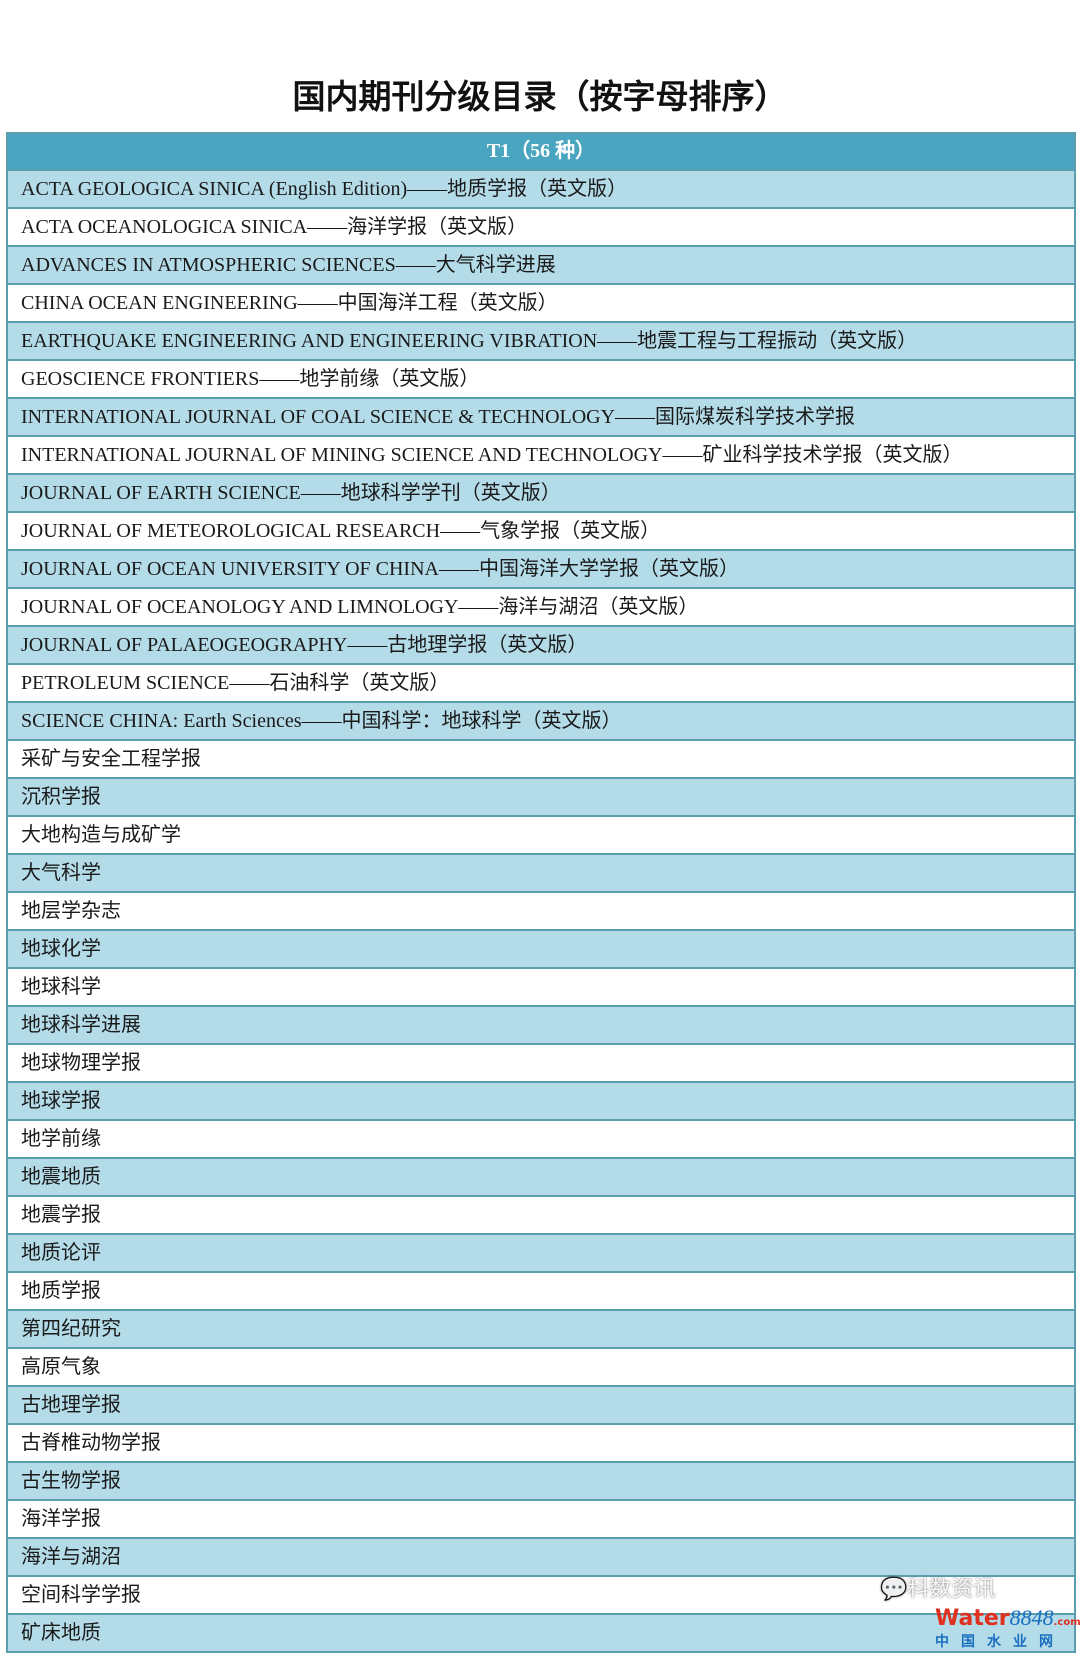 The image size is (1080, 1657). Describe the element at coordinates (541, 1292) in the screenshot. I see `table-row: 地质学报` at that location.